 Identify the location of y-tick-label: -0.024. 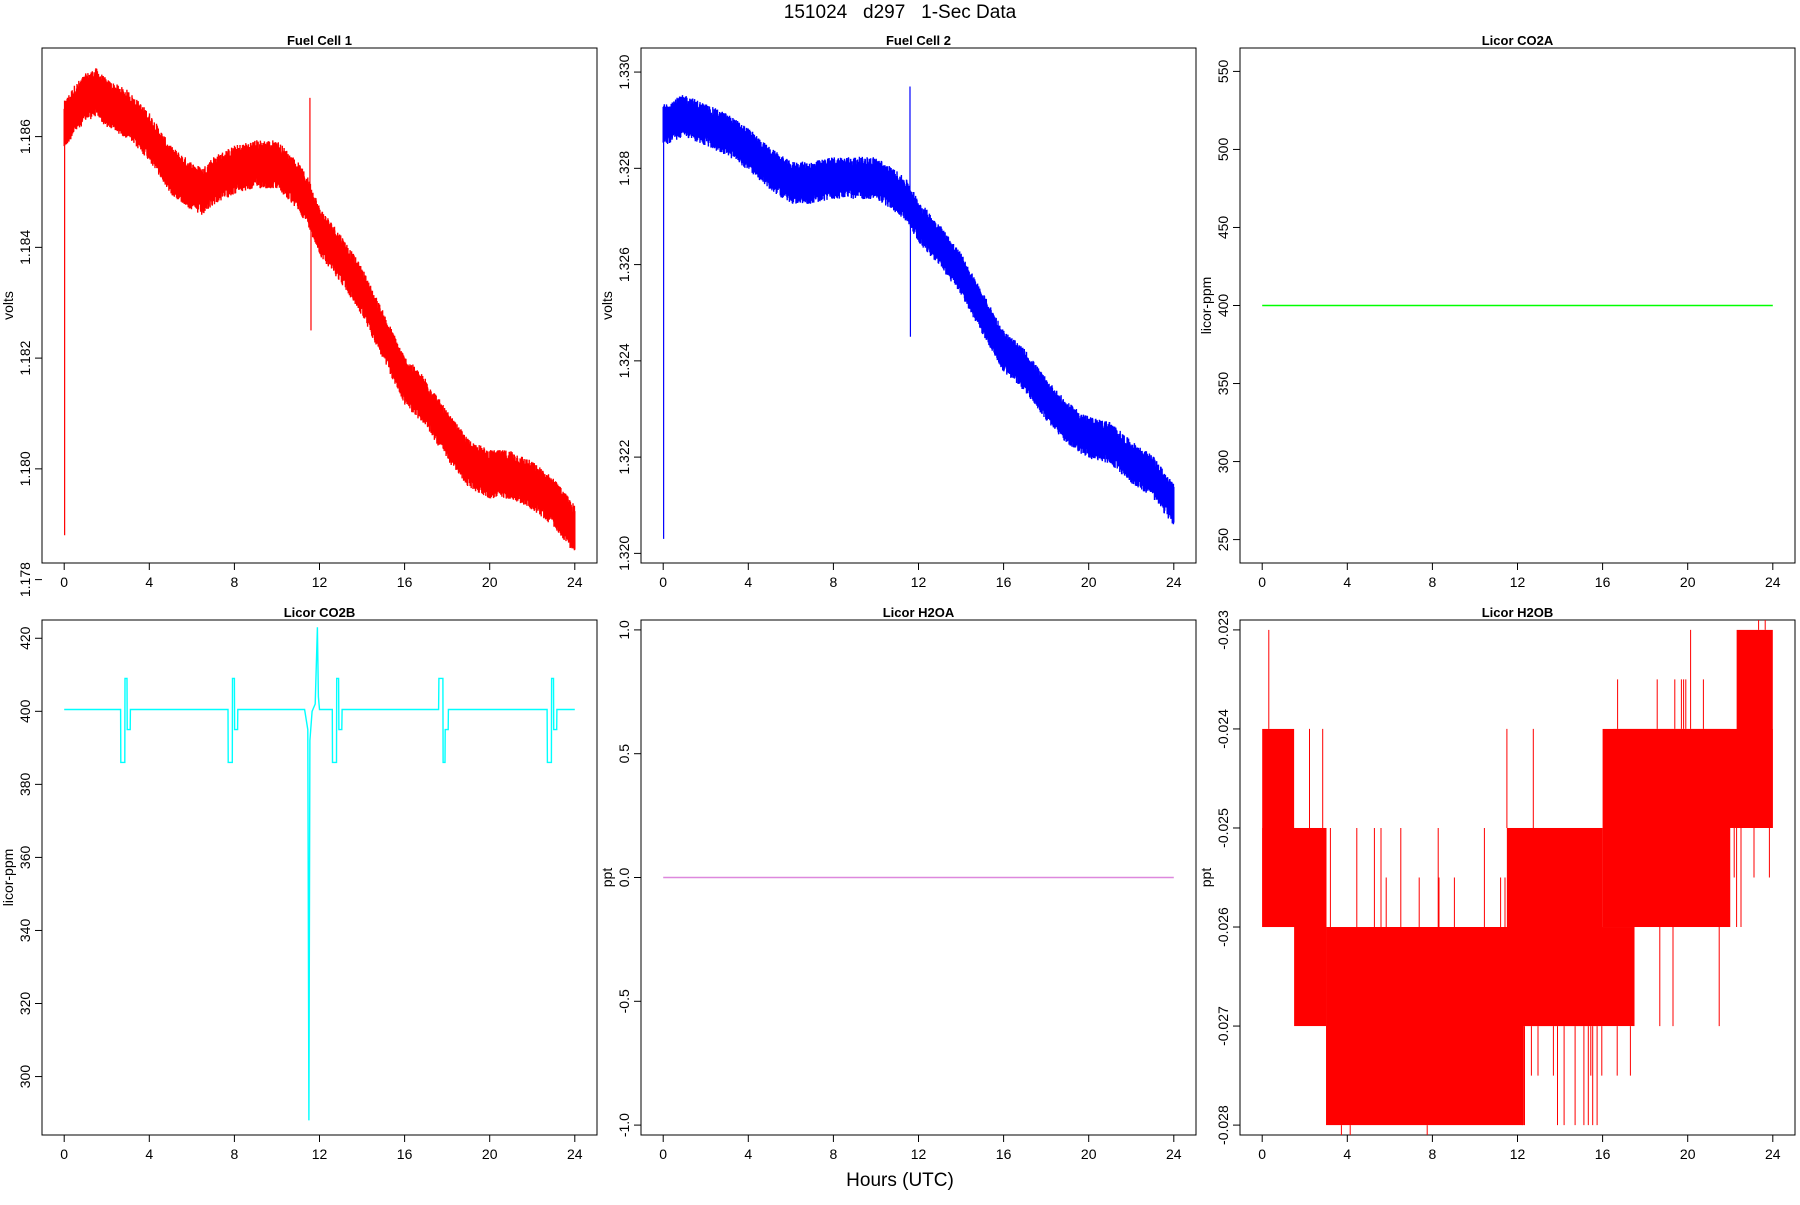
(1223, 729).